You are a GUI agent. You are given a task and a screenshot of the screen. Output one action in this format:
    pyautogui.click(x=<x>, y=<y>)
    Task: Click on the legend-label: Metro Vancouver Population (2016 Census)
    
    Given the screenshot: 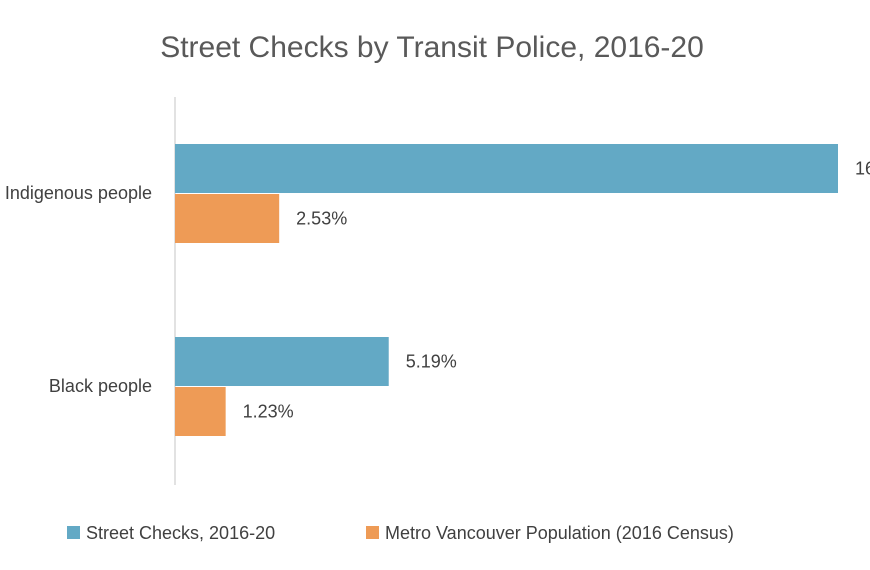 What is the action you would take?
    pyautogui.click(x=559, y=533)
    